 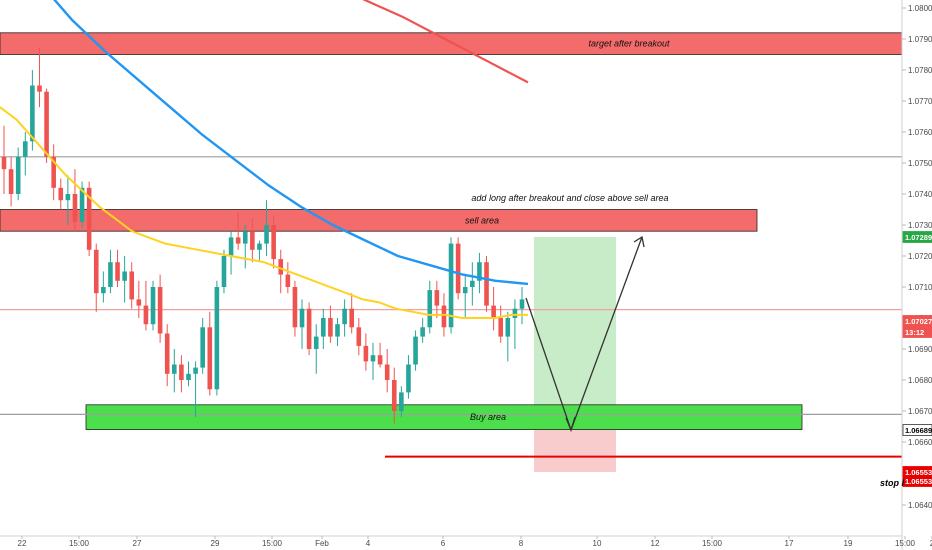 I want to click on svg-text: 1.06553, so click(x=918, y=481).